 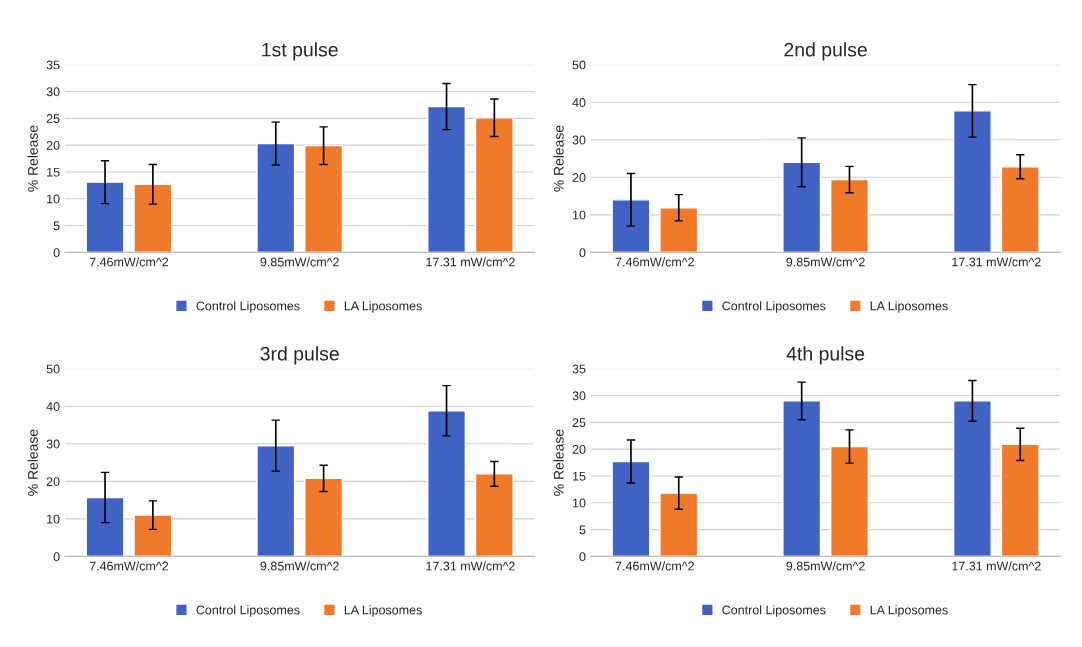 I want to click on chart-title: 3rd pulse, so click(x=299, y=355).